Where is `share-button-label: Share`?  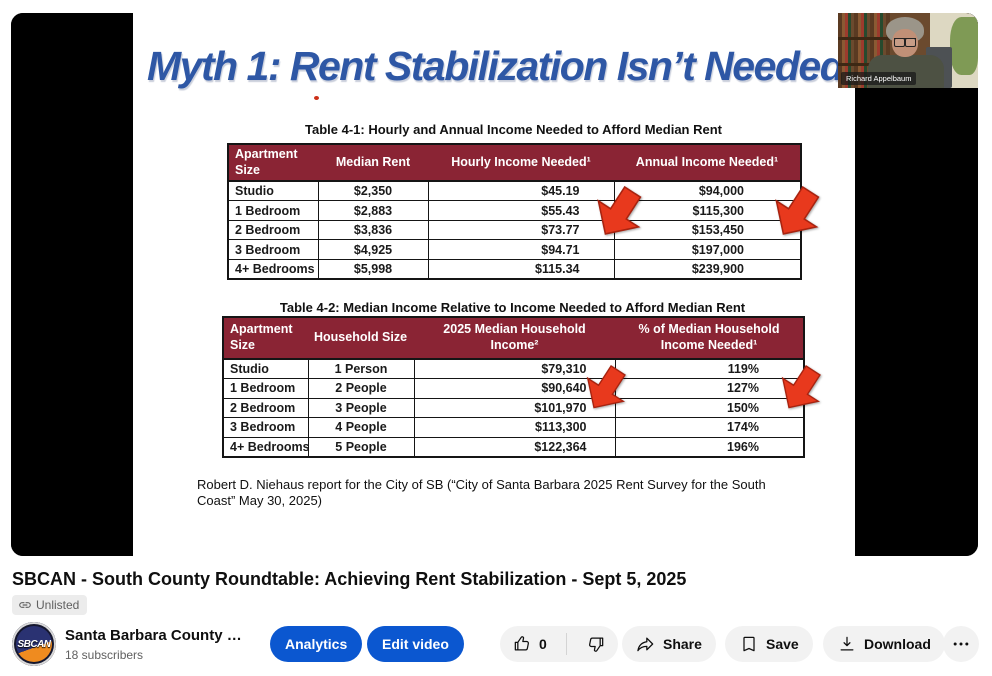
share-button-label: Share is located at coordinates (682, 644).